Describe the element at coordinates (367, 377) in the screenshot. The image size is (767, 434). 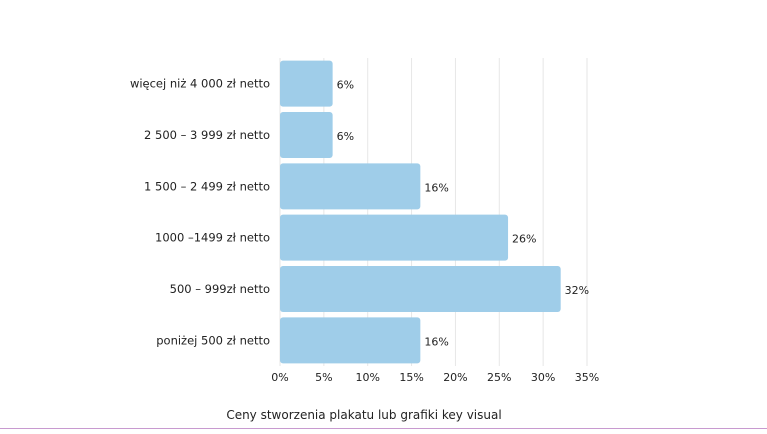
I see `x-tick-label: 10%` at that location.